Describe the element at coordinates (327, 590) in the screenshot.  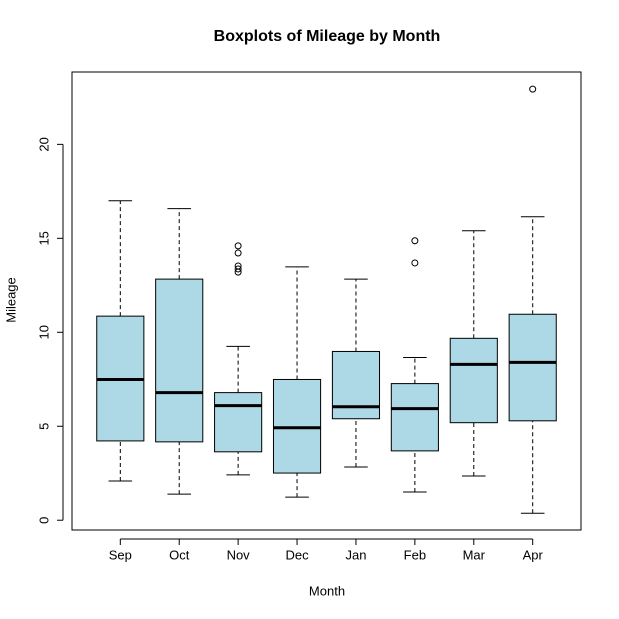
I see `x-axis-label: Month` at that location.